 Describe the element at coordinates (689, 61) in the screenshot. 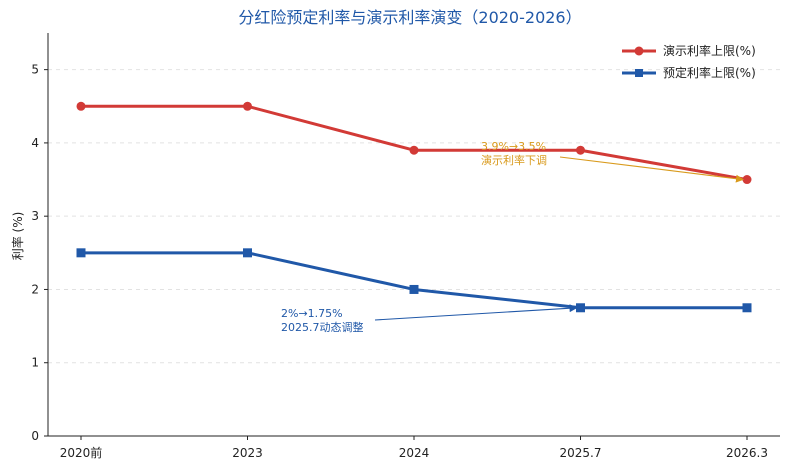

I see `legend: 演示利率上限(%) 预定利率上限(%)` at that location.